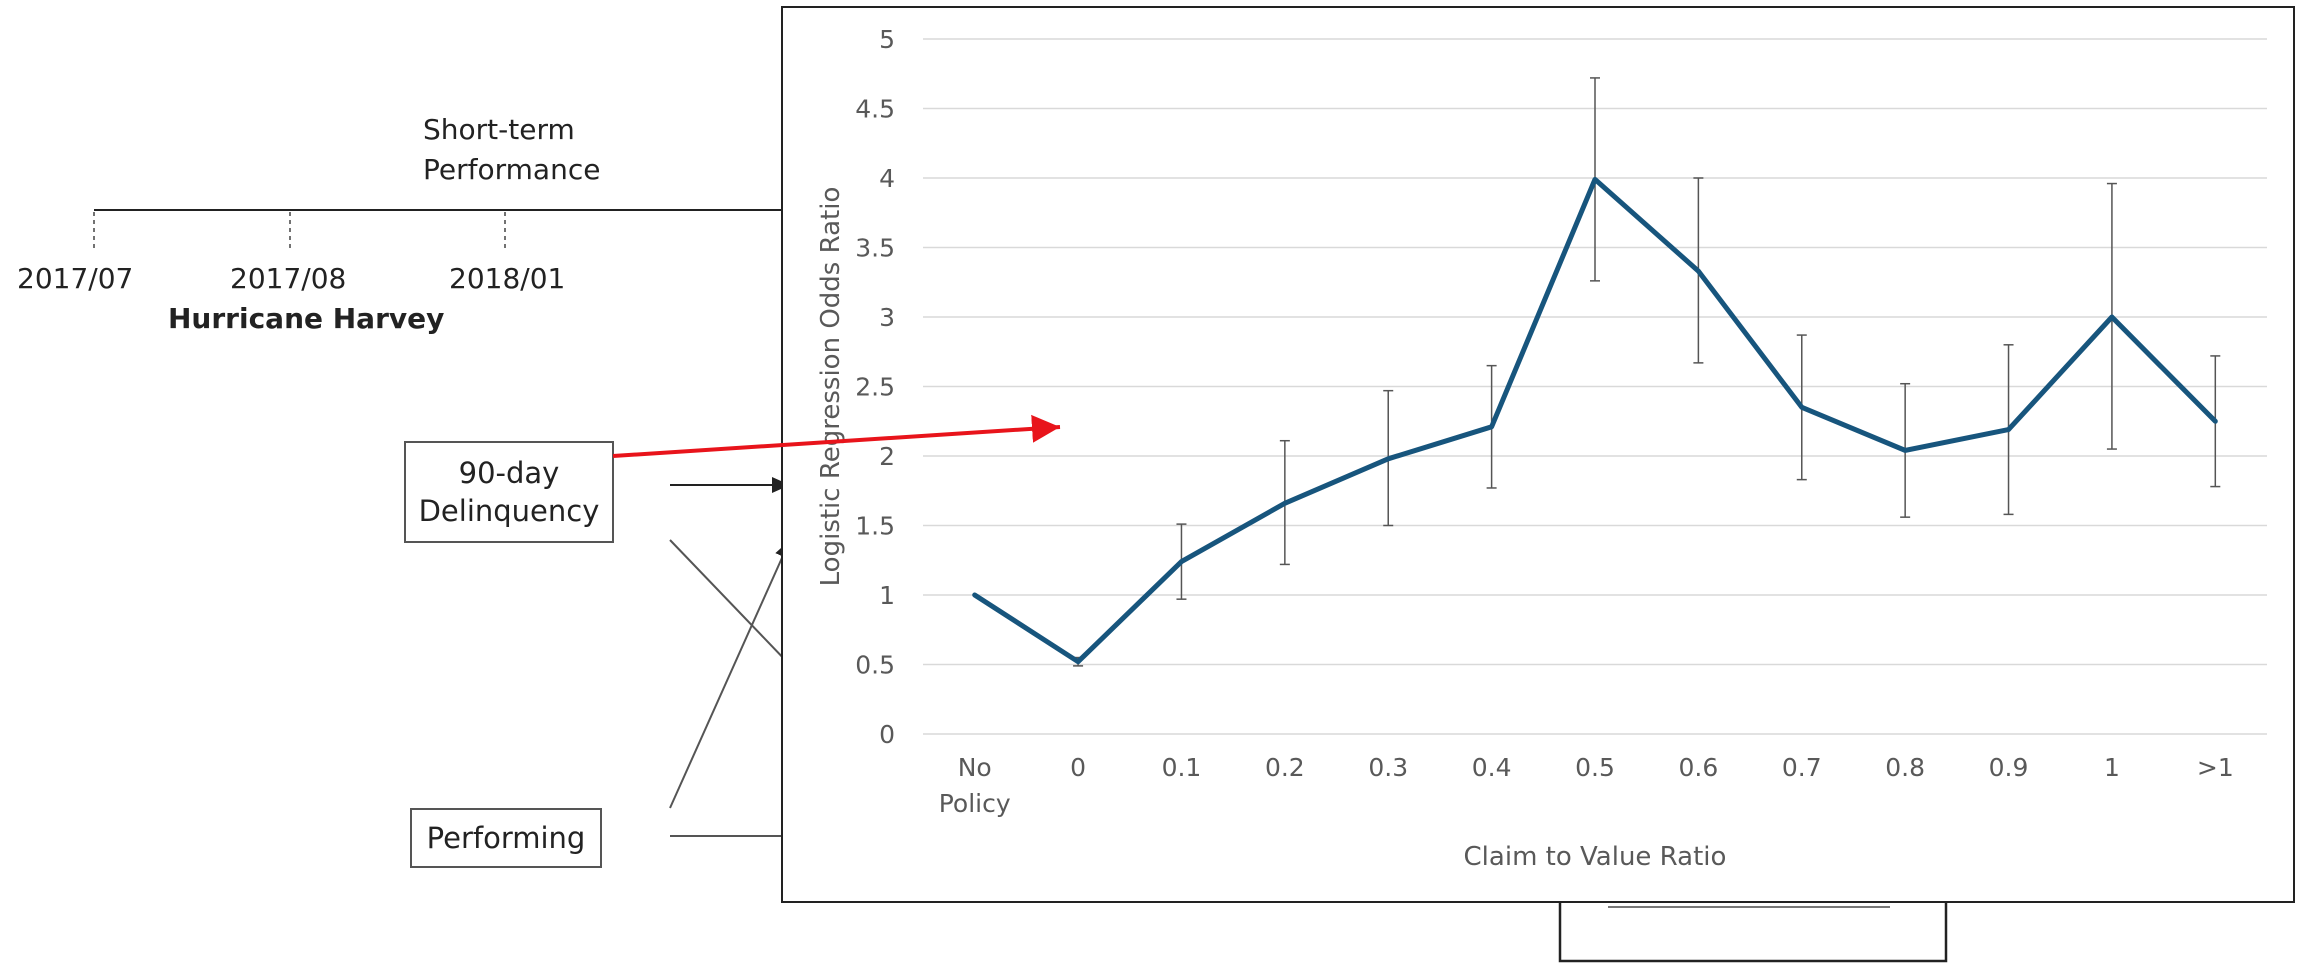 The height and width of the screenshot is (963, 2305). What do you see at coordinates (975, 803) in the screenshot?
I see `x-tick-label: Policy` at bounding box center [975, 803].